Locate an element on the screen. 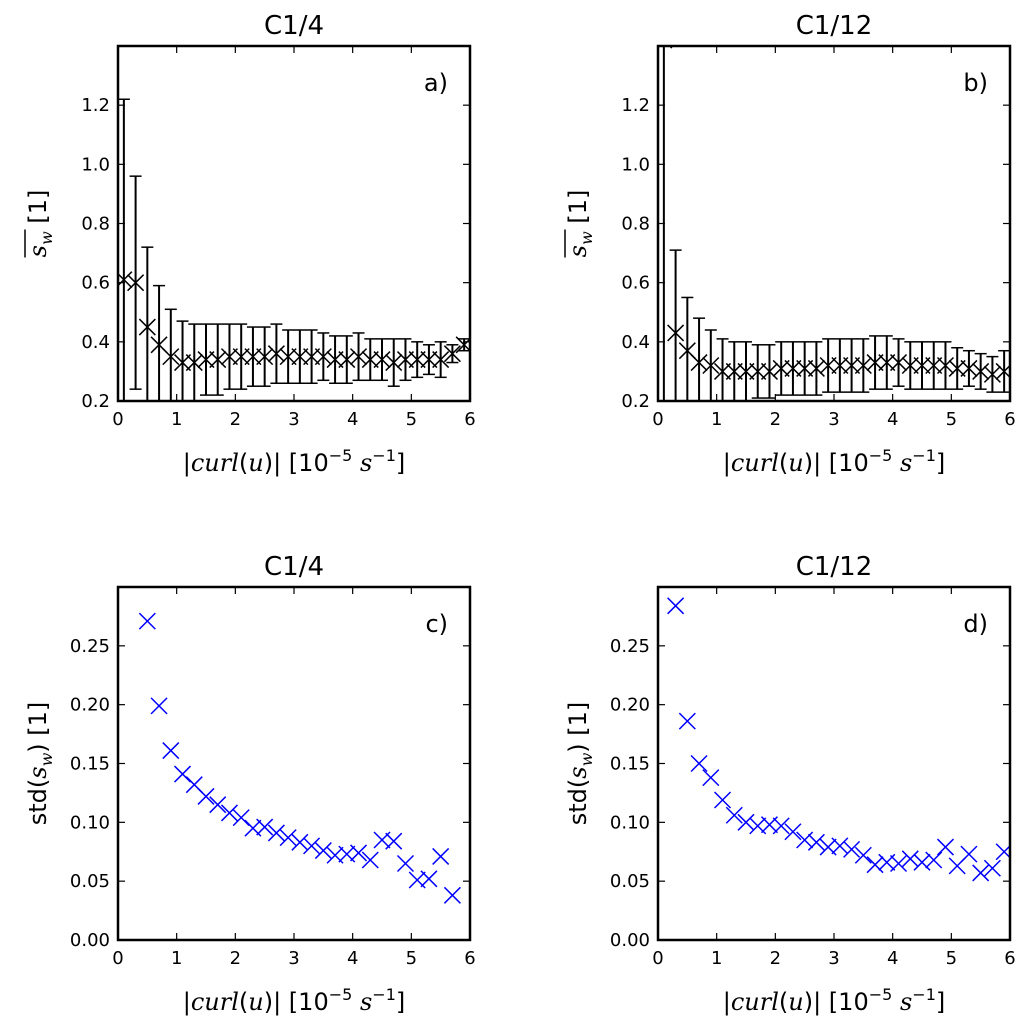  error-bar is located at coordinates (663, 223).